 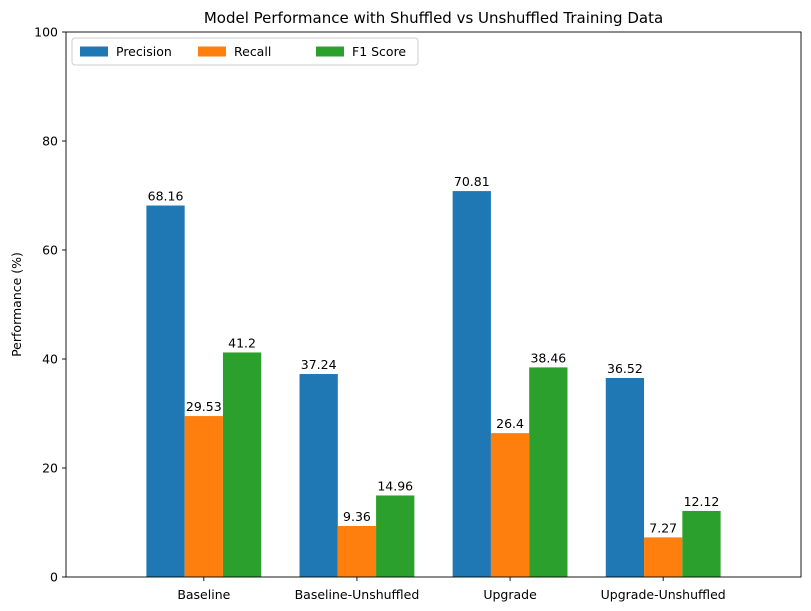 I want to click on x-tick-label: Upgrade, so click(x=510, y=594).